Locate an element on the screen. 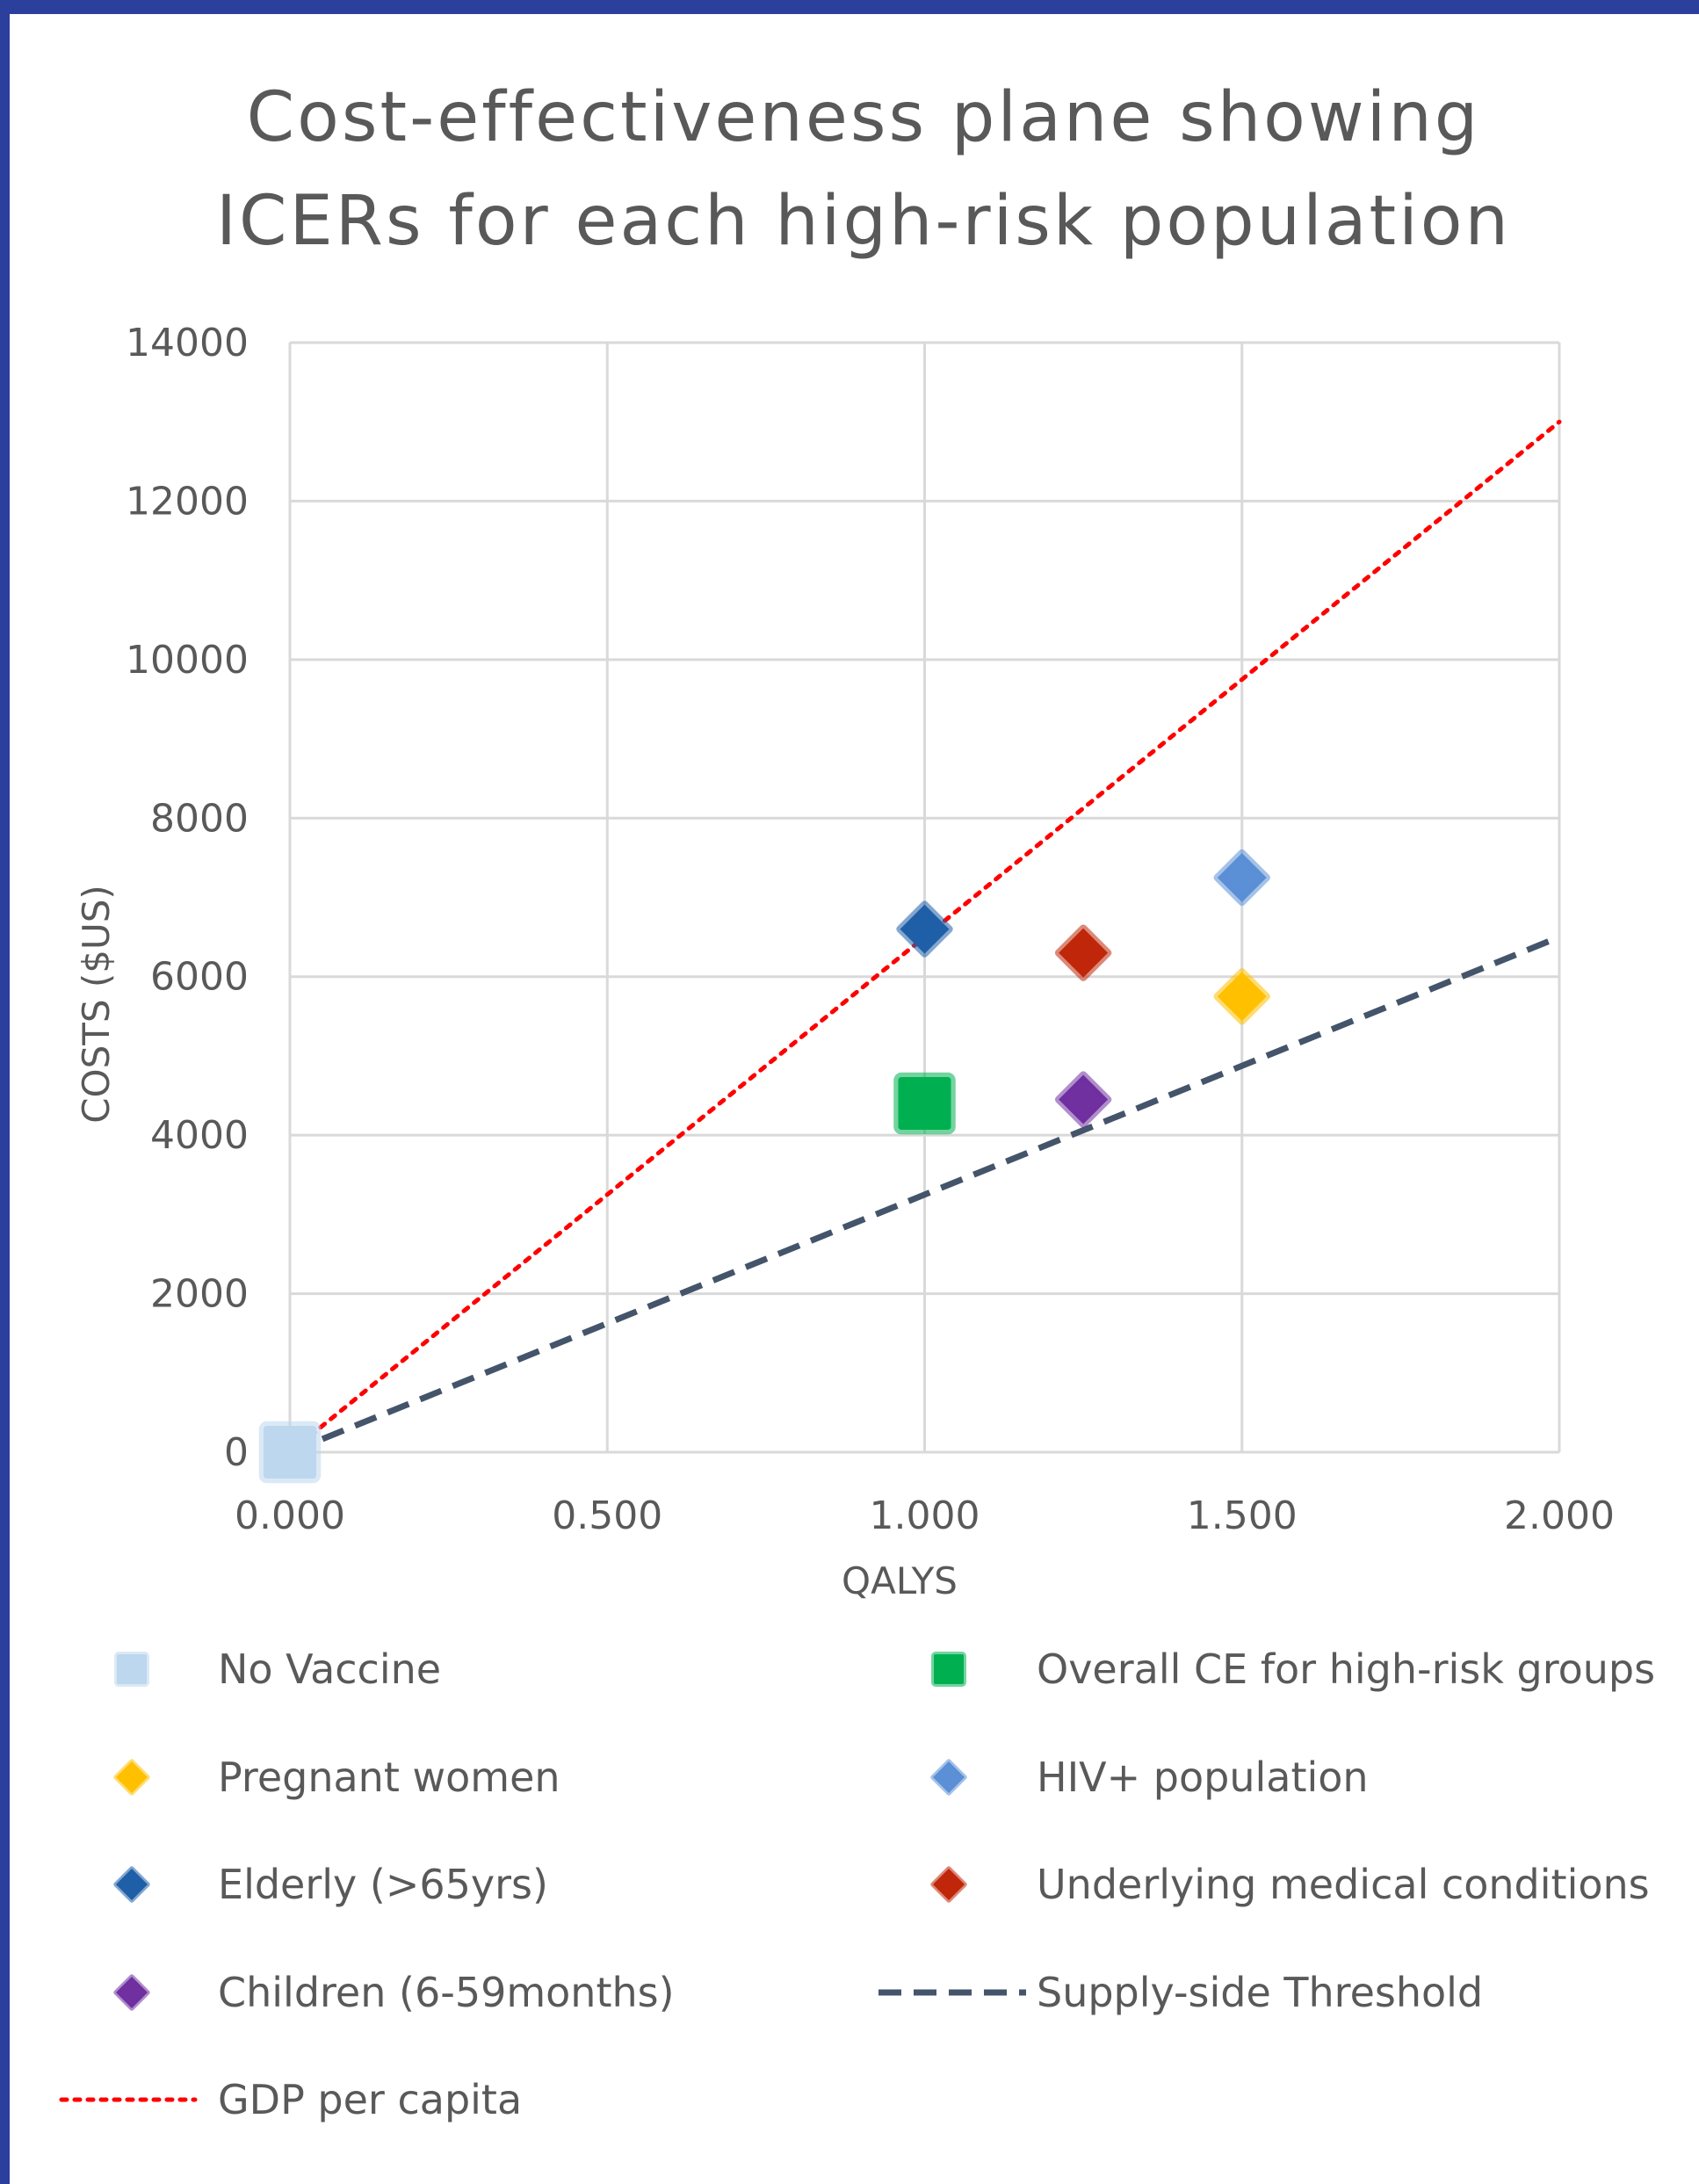  x-tick-label: 1.000 is located at coordinates (925, 1515).